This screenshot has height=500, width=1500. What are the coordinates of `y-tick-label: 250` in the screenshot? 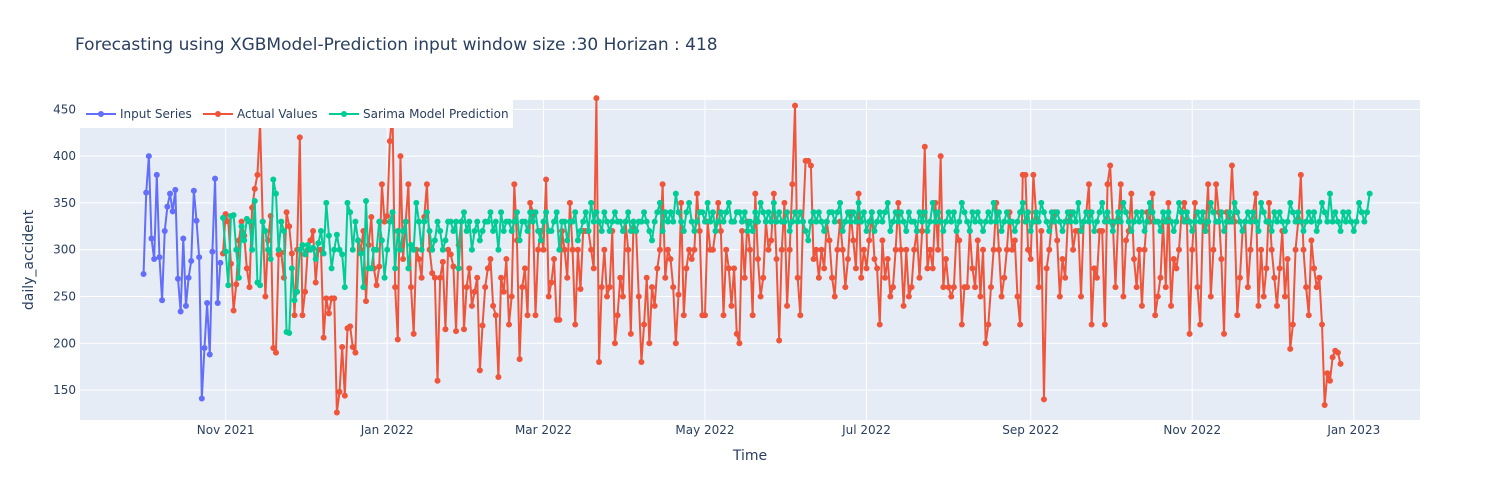 It's located at (64, 296).